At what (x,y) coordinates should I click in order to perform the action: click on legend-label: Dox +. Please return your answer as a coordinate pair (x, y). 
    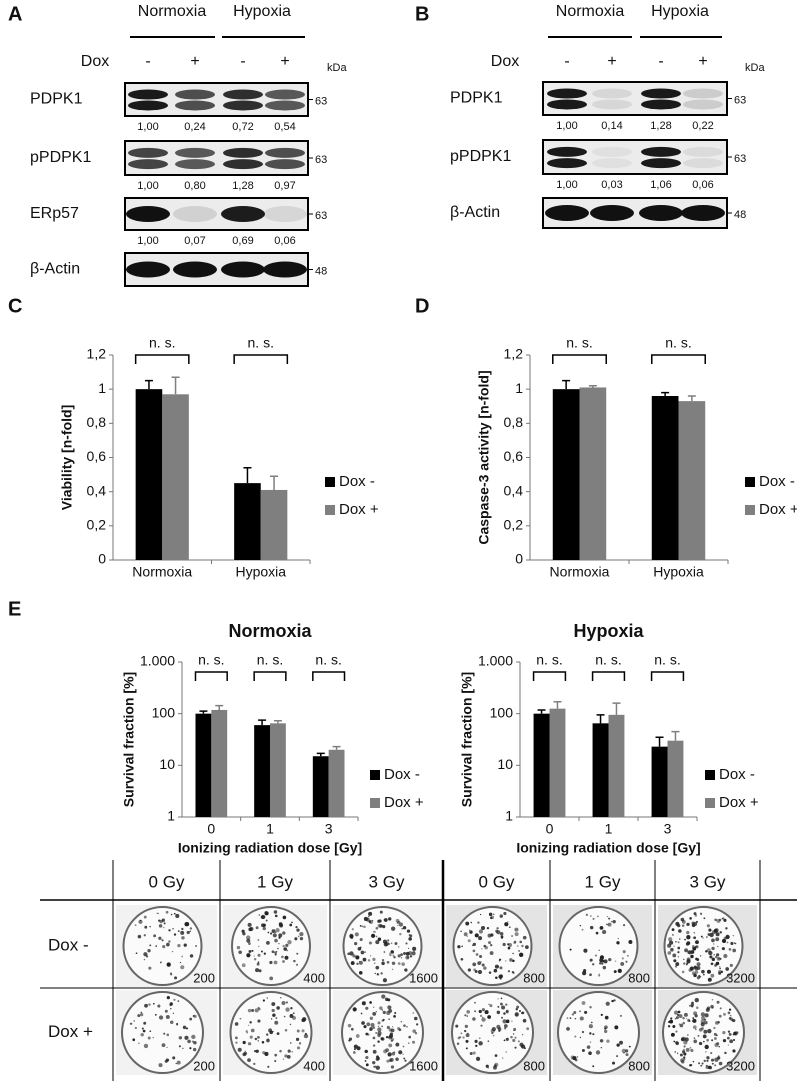
    Looking at the image, I should click on (778, 509).